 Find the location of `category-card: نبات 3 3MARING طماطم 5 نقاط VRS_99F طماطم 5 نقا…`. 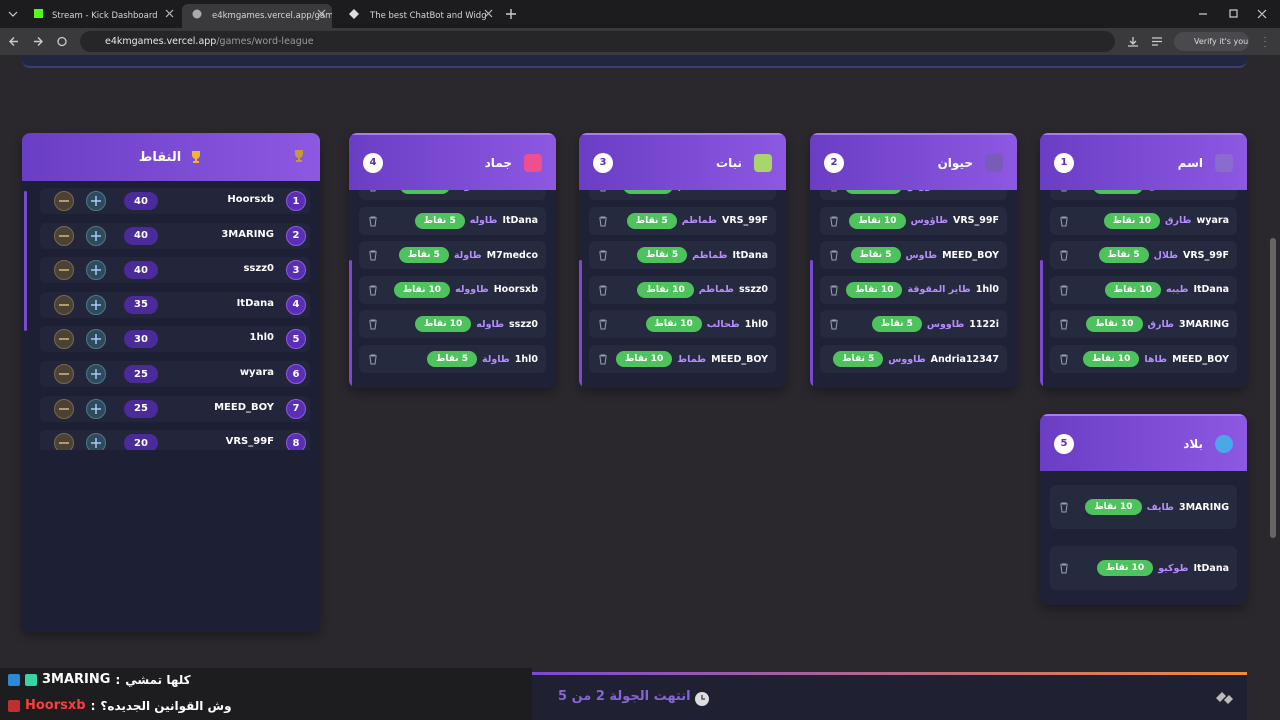

category-card: نبات 3 3MARING طماطم 5 نقاط VRS_99F طماطم 5 نقا… is located at coordinates (682, 260).